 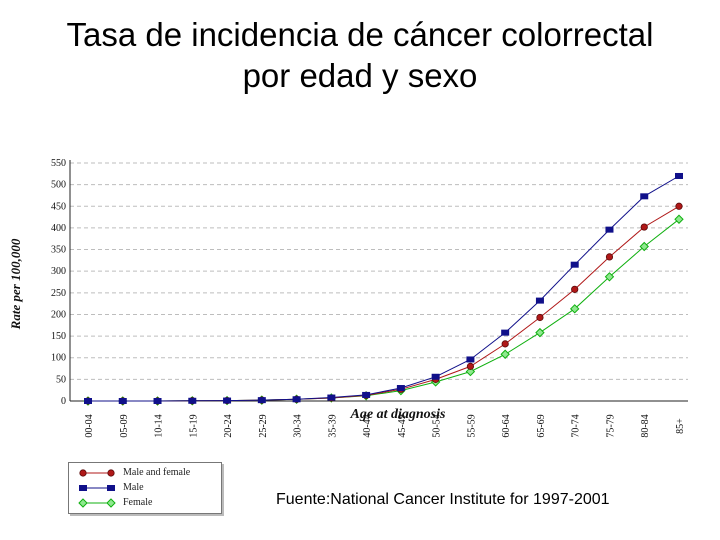 I want to click on x-tick-label: 50-54, so click(x=437, y=425).